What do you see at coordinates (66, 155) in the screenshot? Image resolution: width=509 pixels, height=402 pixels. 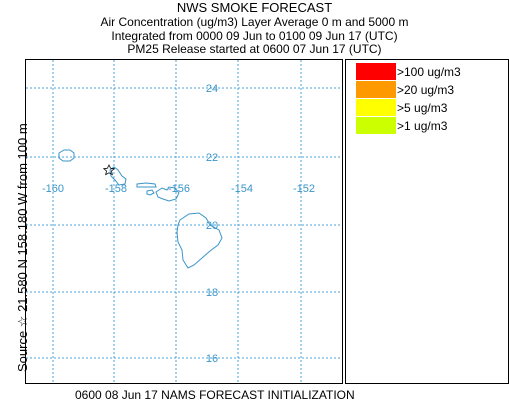 I see `island-kauai` at bounding box center [66, 155].